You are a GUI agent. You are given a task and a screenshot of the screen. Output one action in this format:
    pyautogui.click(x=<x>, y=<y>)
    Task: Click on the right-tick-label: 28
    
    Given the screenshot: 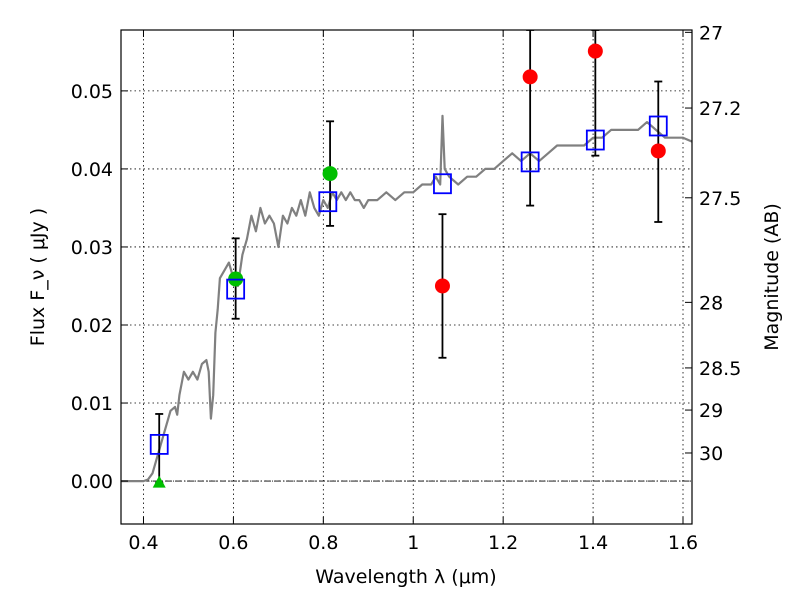 What is the action you would take?
    pyautogui.click(x=711, y=303)
    